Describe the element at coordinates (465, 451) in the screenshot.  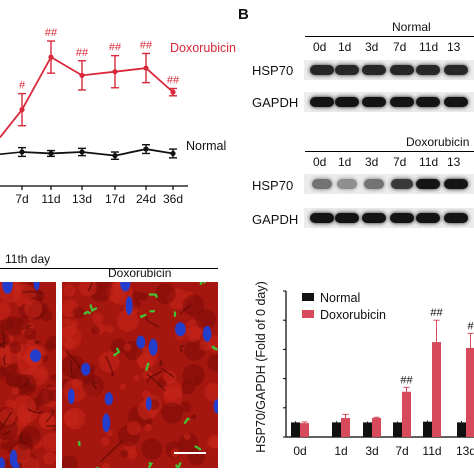
I see `bar-chart-x-tick-label: 13d` at that location.